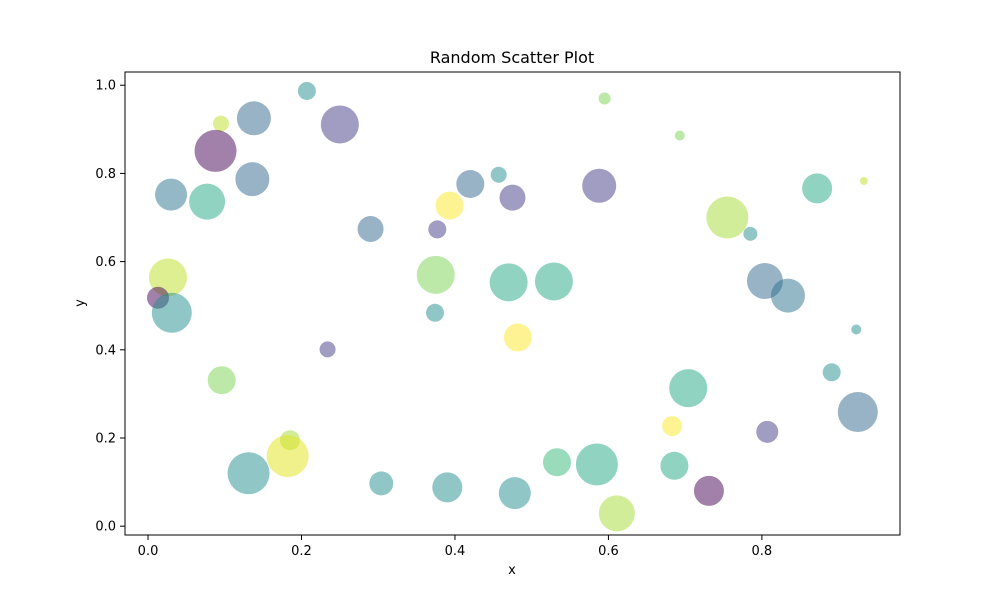 Image resolution: width=1000 pixels, height=600 pixels. Describe the element at coordinates (608, 551) in the screenshot. I see `x-tick-label: 0.6` at that location.